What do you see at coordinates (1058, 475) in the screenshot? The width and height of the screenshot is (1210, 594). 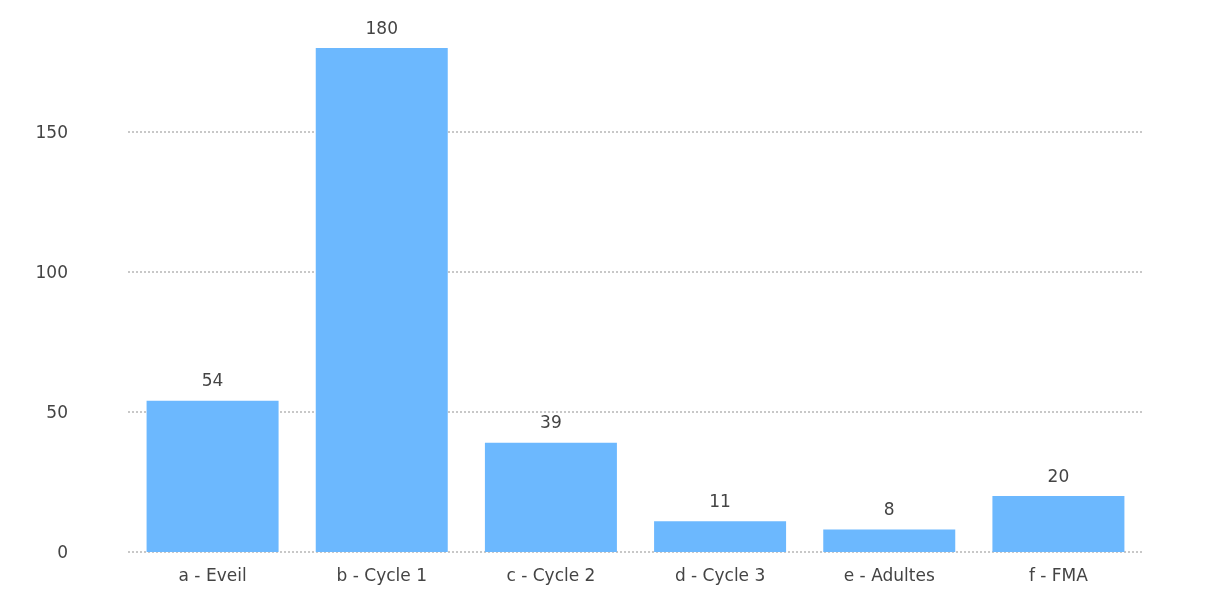 I see `data-label: 20` at bounding box center [1058, 475].